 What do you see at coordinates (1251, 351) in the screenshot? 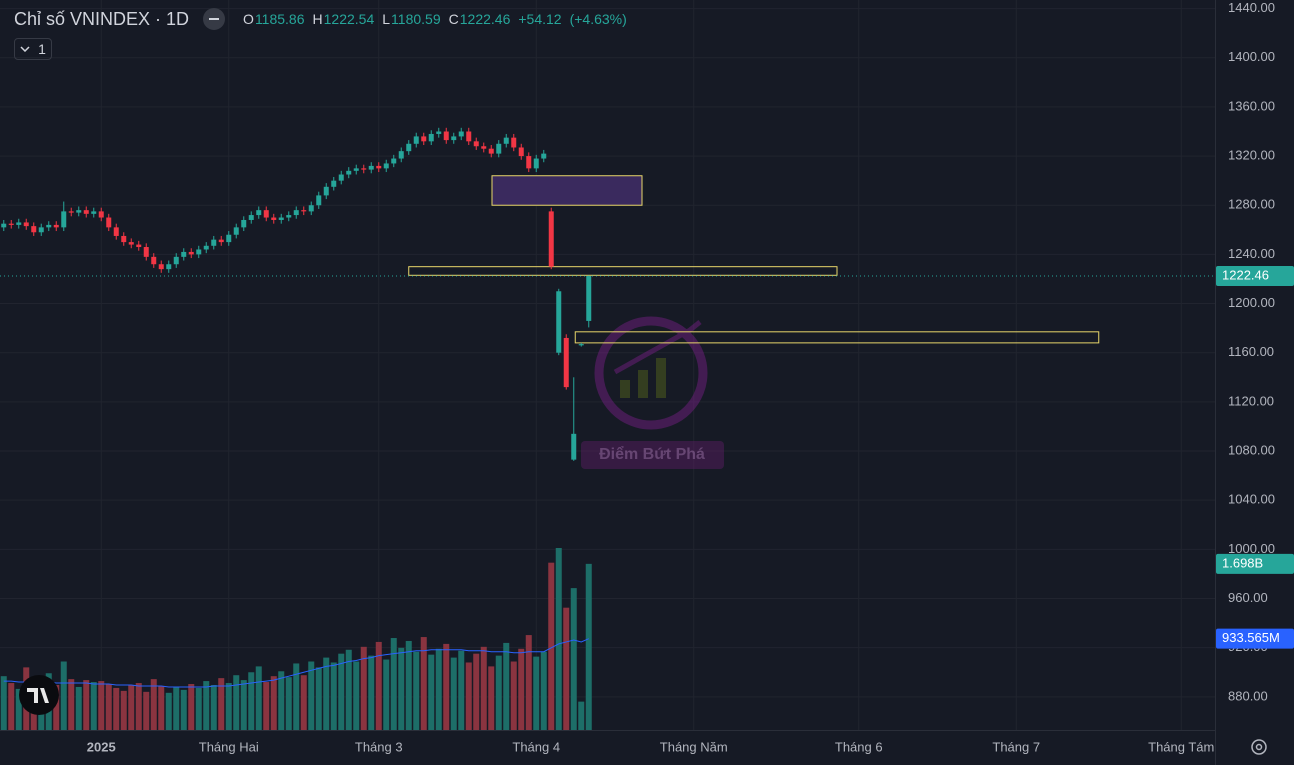
I see `y-tick-label: 1160.00` at bounding box center [1251, 351].